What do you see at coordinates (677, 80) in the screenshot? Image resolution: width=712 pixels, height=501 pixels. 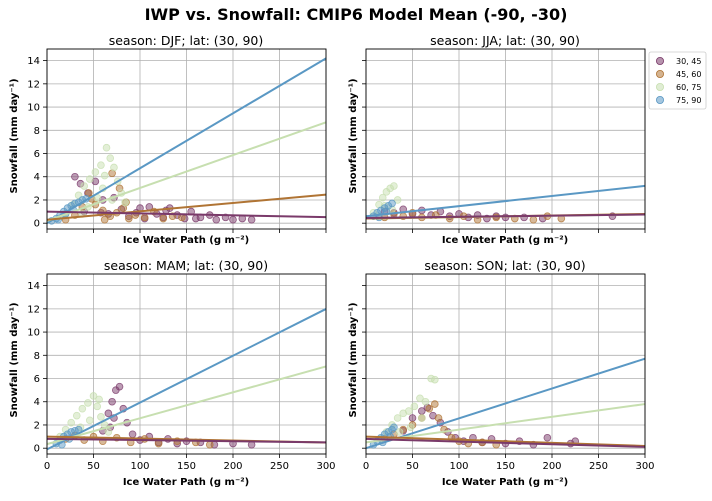 I see `legend: 30, 45 45, 60 60, 75 75, 90` at bounding box center [677, 80].